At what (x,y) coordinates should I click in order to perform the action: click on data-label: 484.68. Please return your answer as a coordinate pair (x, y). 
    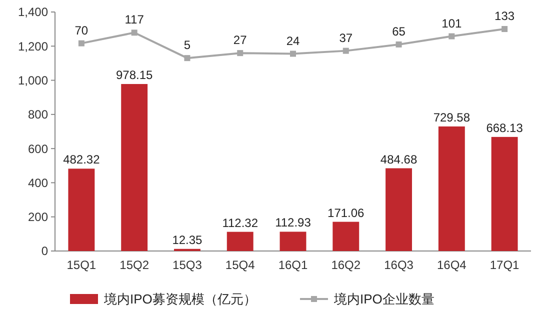
    Looking at the image, I should click on (399, 159).